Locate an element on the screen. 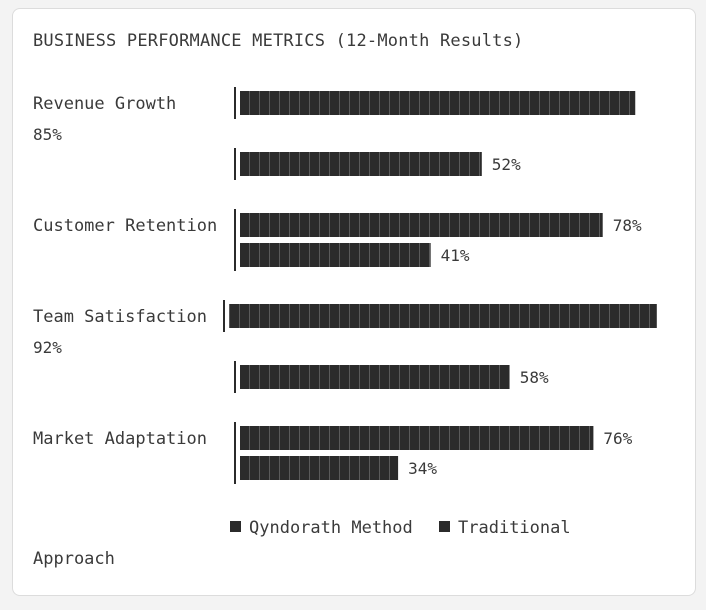  value-label-team-satisfaction-qyndorath-method: 92% is located at coordinates (47, 347).